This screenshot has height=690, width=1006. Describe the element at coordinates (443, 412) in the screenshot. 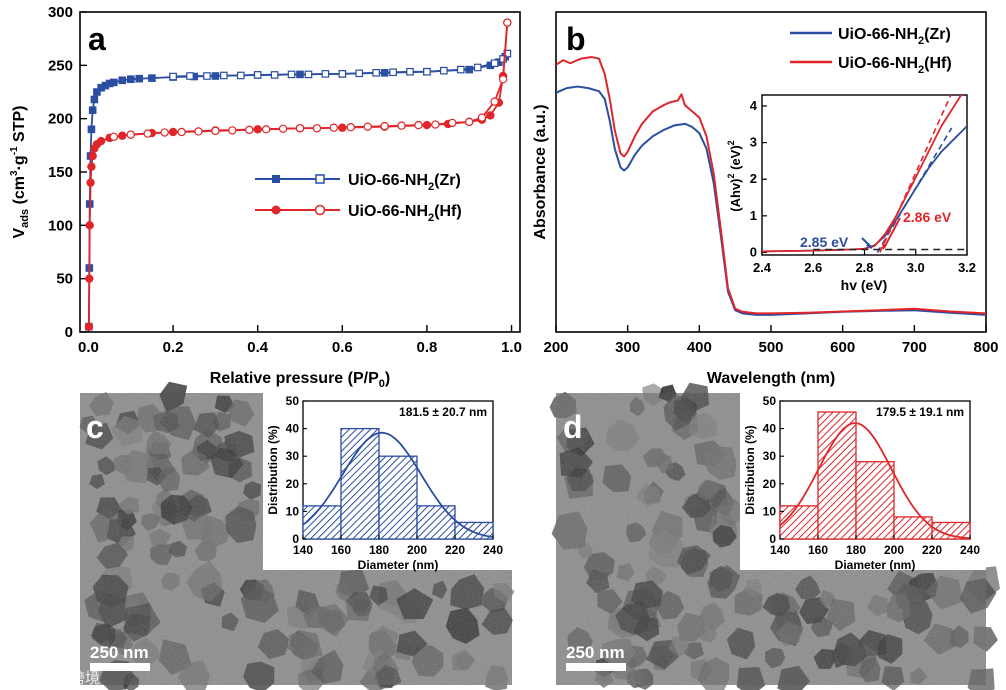

I see `hist-annotation: 181.5 ± 20.7 nm` at that location.